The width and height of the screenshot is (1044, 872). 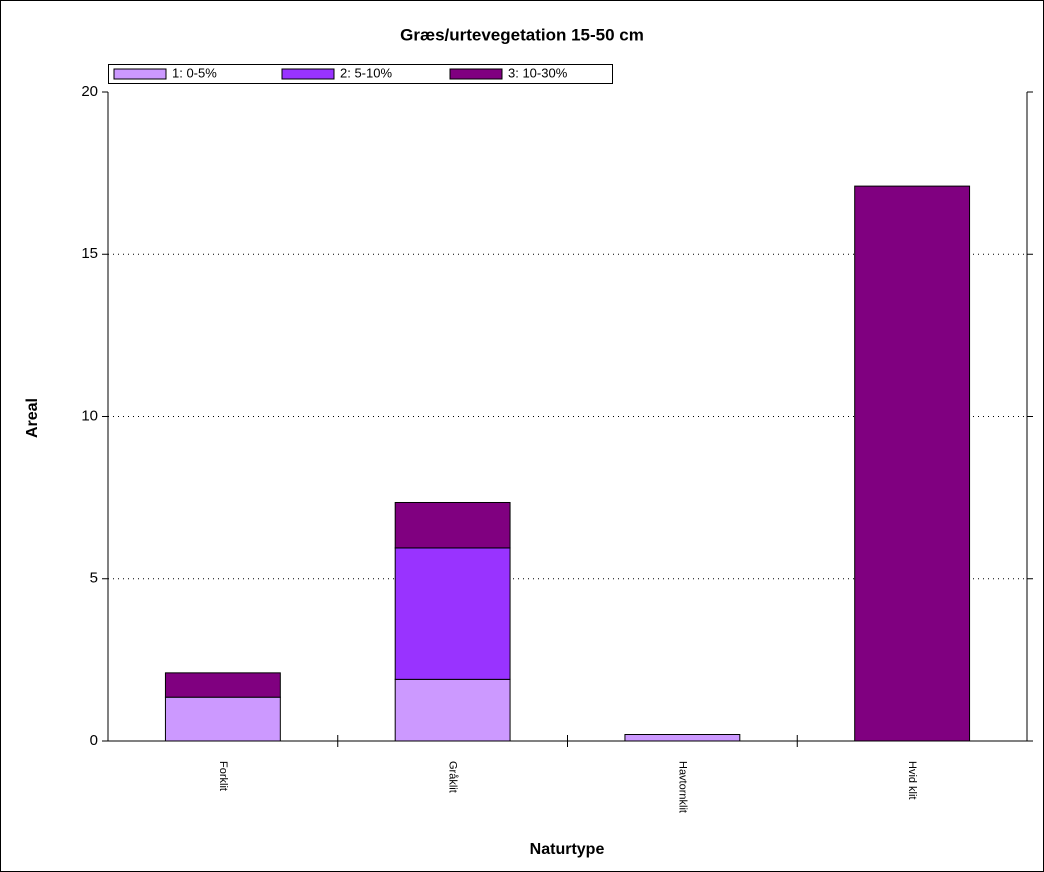 I want to click on x-tick-label: Forklit, so click(x=223, y=776).